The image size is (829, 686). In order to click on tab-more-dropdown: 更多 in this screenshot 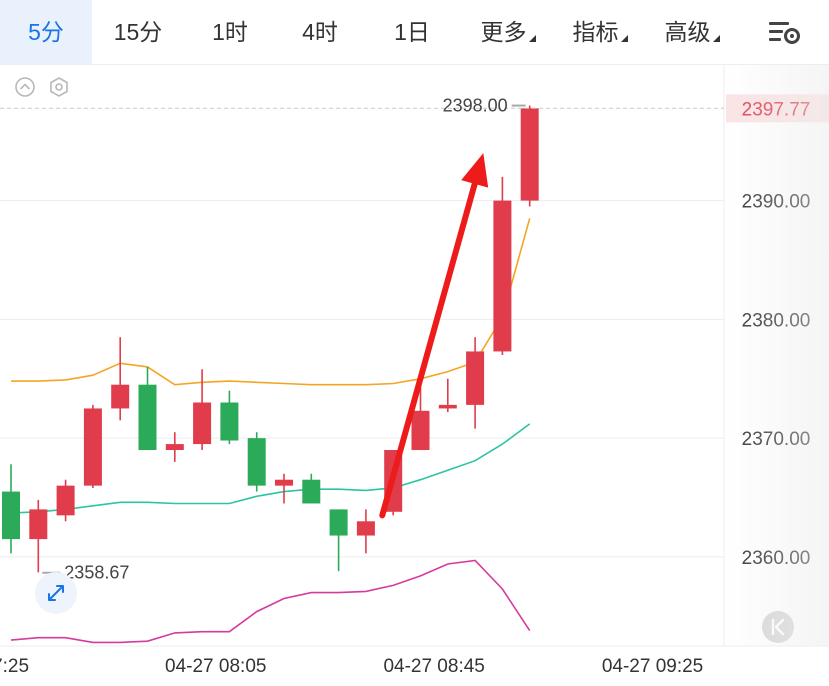, I will do `click(508, 32)`.